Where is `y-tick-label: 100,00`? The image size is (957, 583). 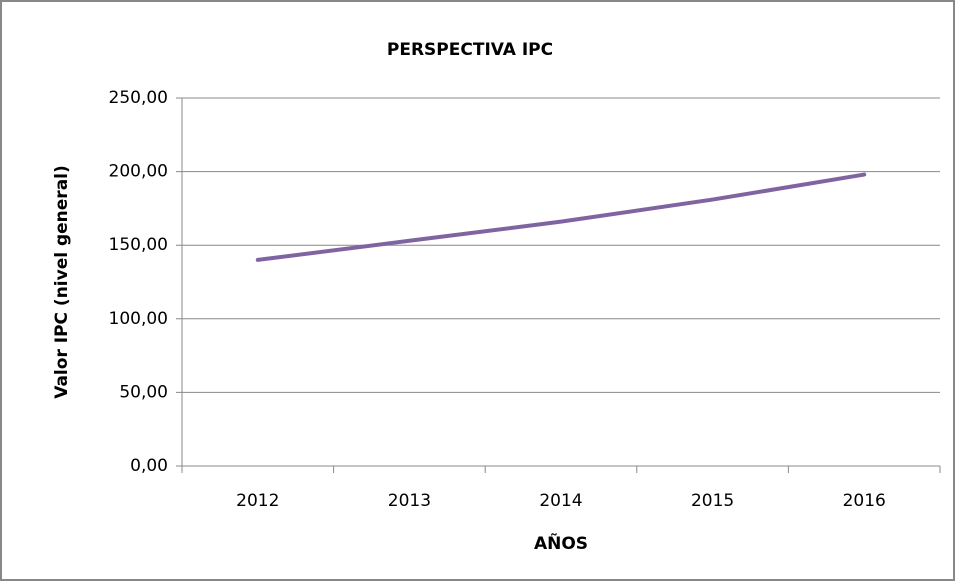
y-tick-label: 100,00 is located at coordinates (138, 319).